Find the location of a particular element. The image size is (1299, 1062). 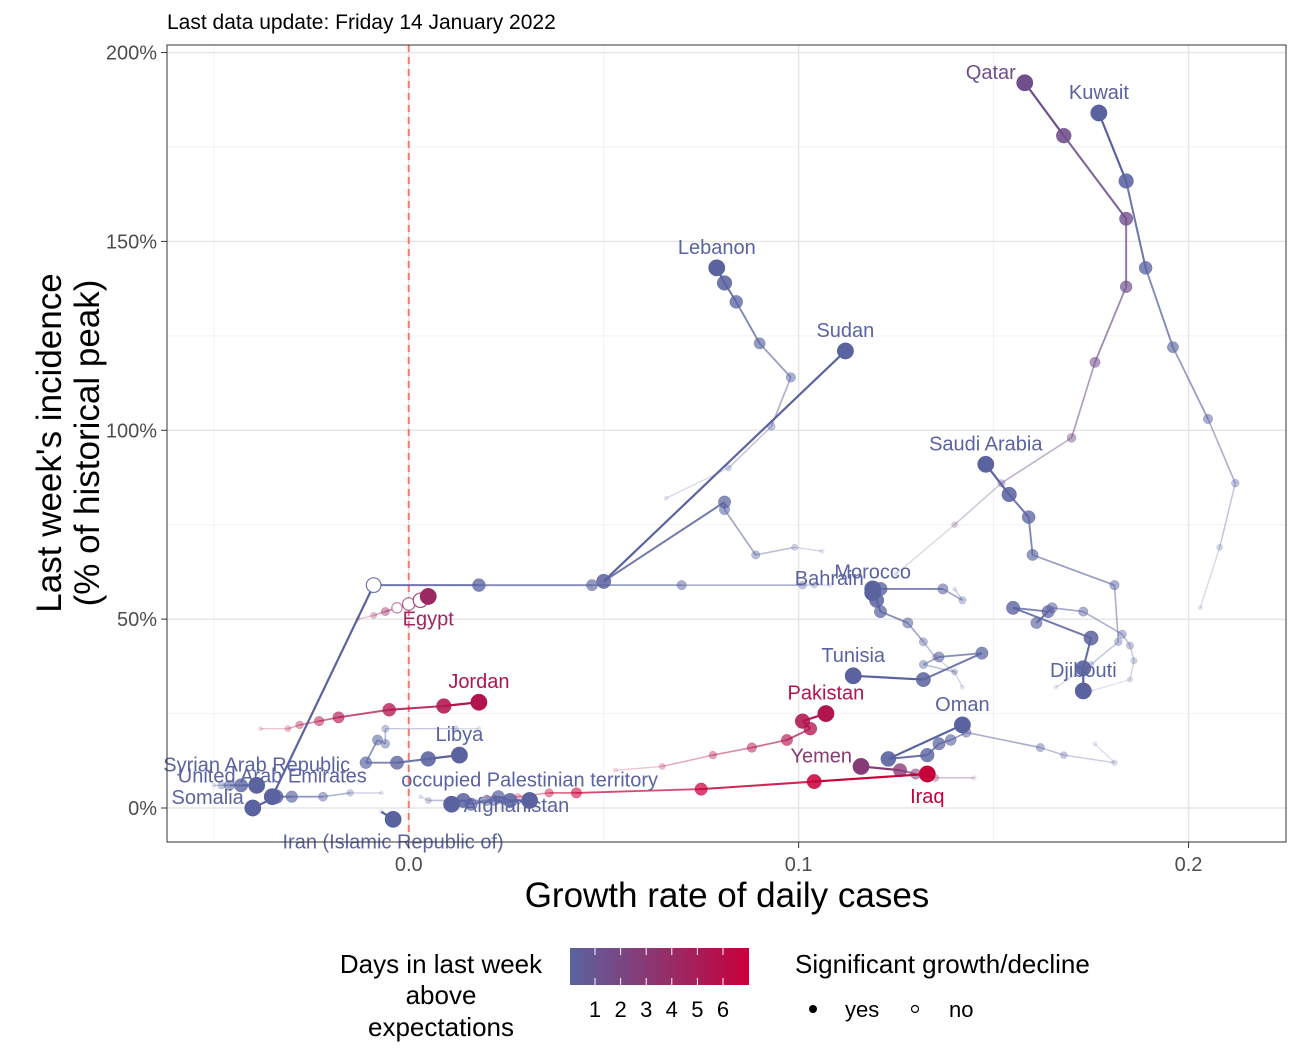

shape-legend-yes-label: yes is located at coordinates (862, 1009).